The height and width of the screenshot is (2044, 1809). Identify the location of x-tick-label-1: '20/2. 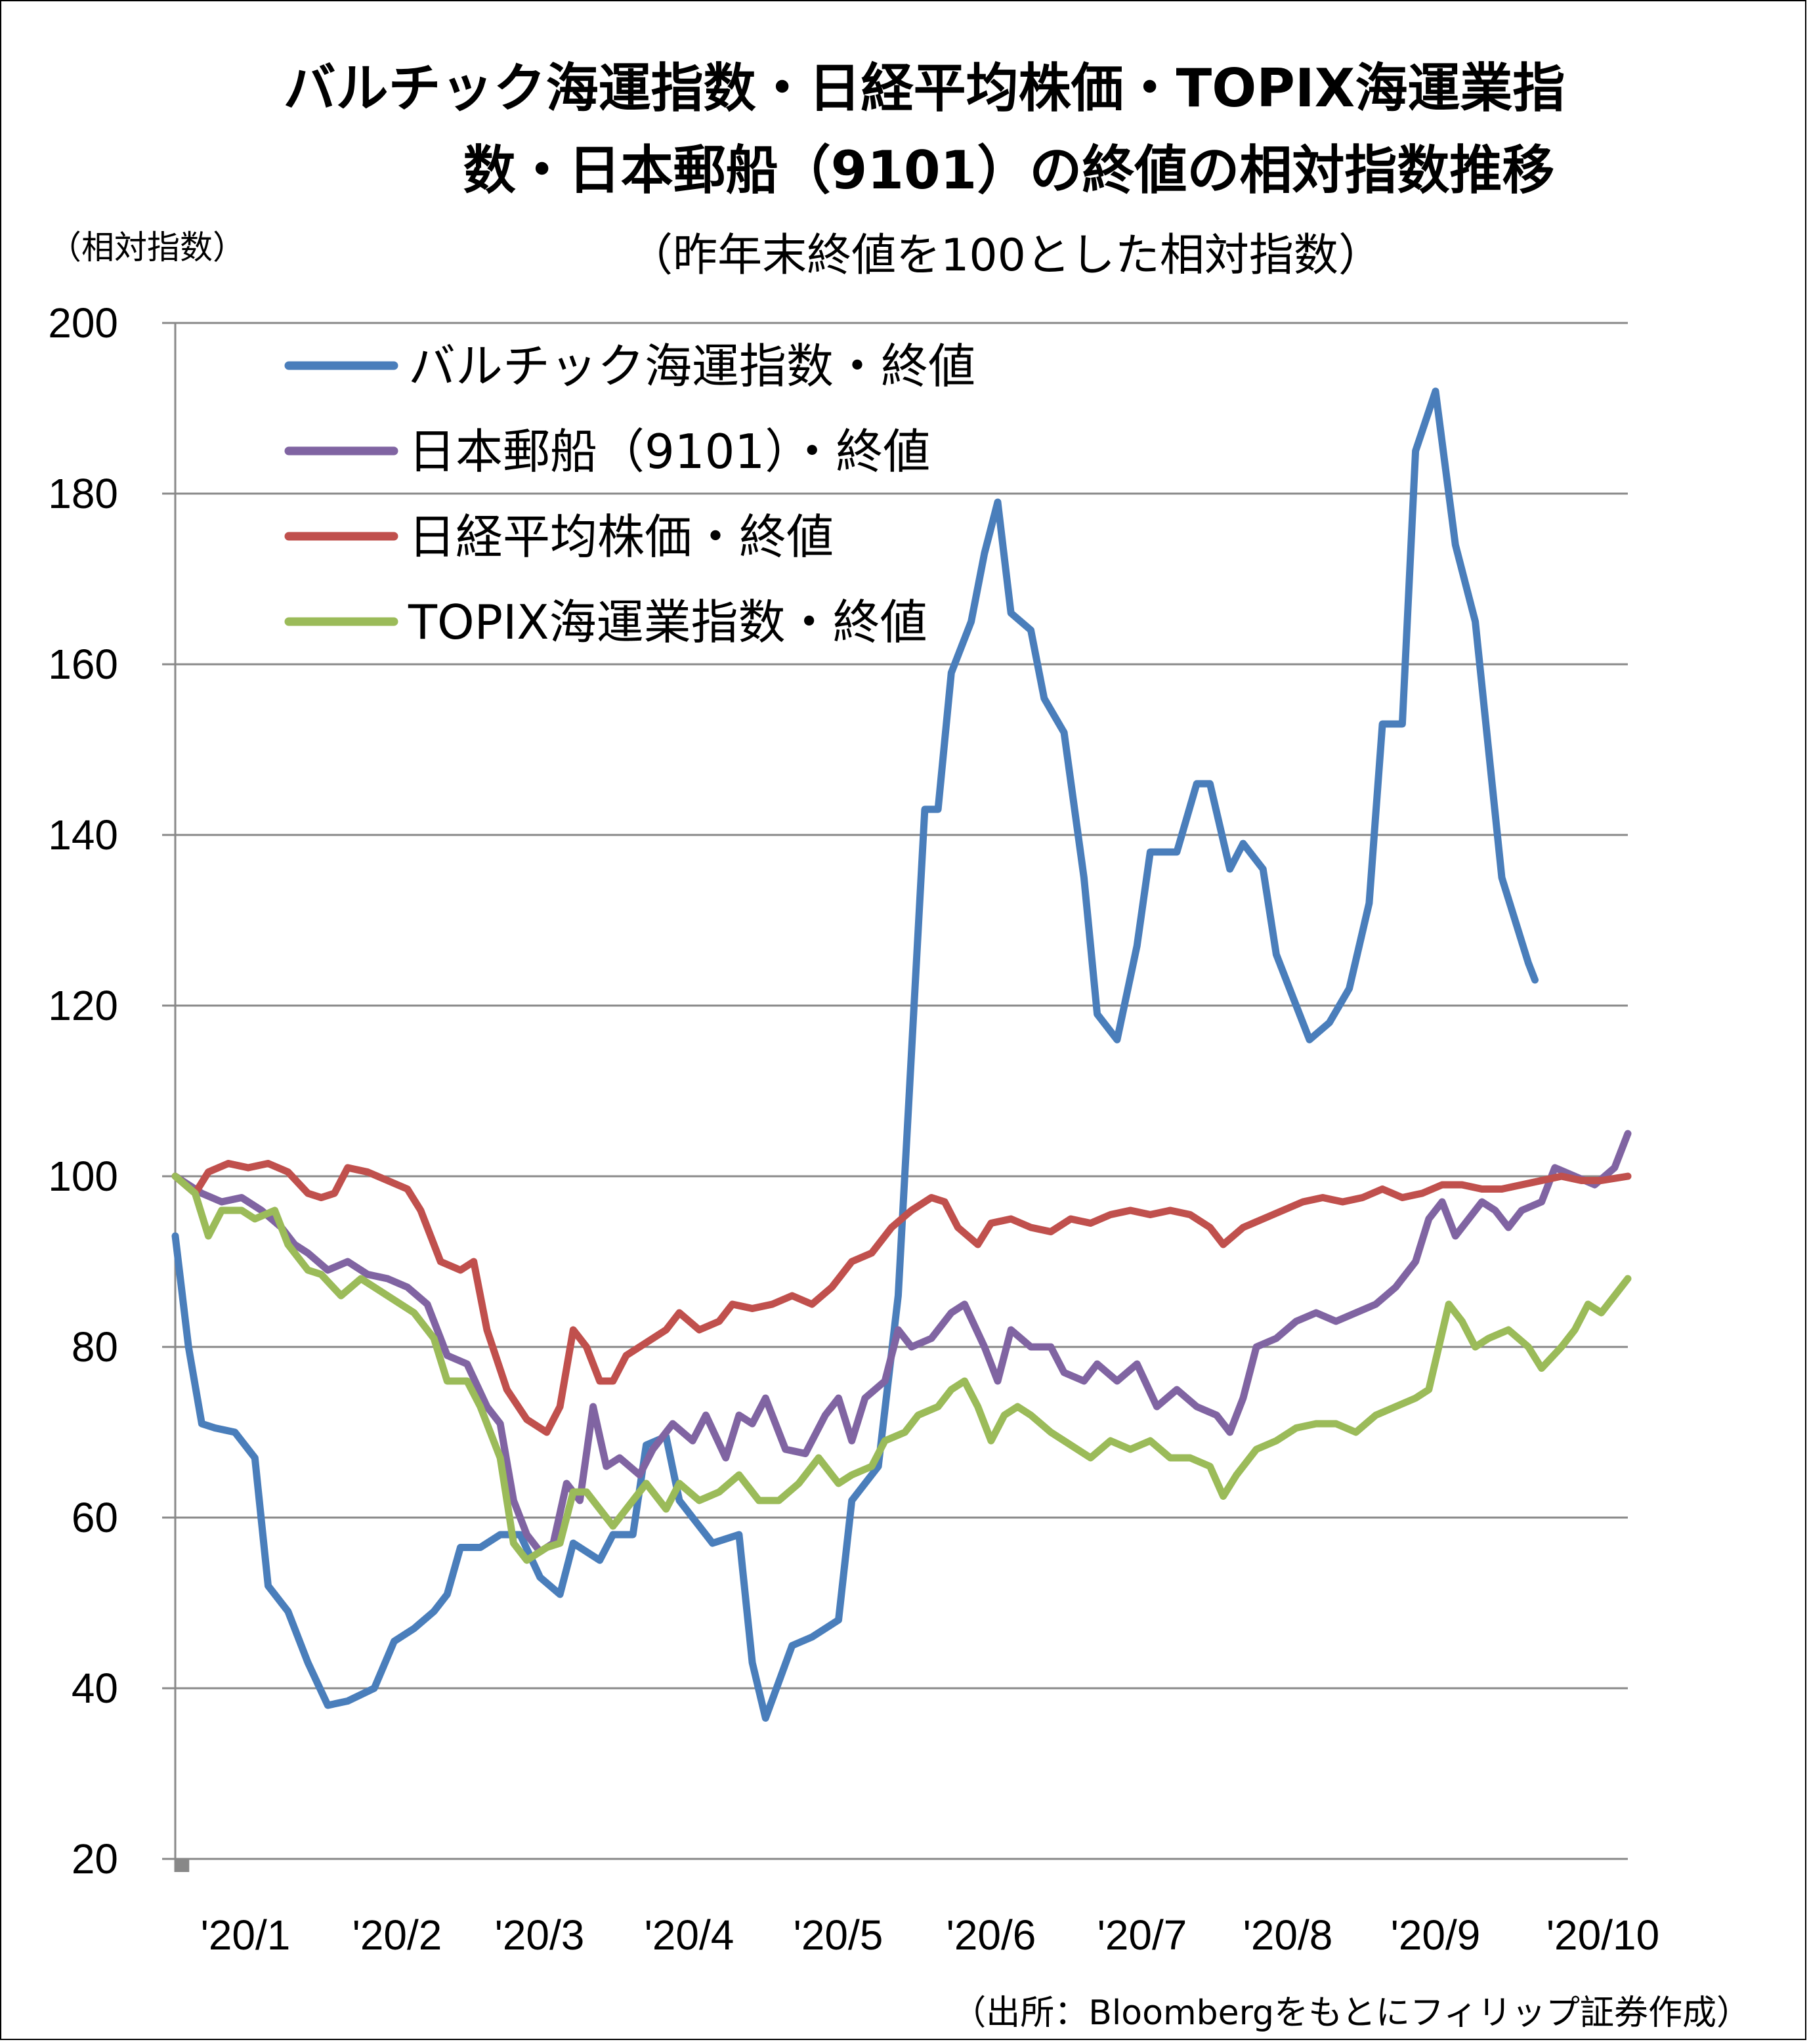
(397, 1935).